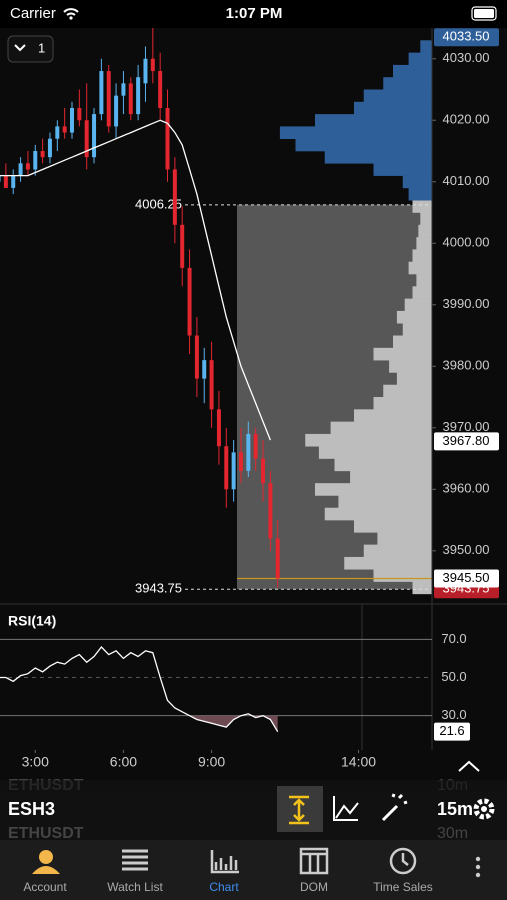 This screenshot has height=900, width=507. I want to click on settings-hub, so click(484, 809).